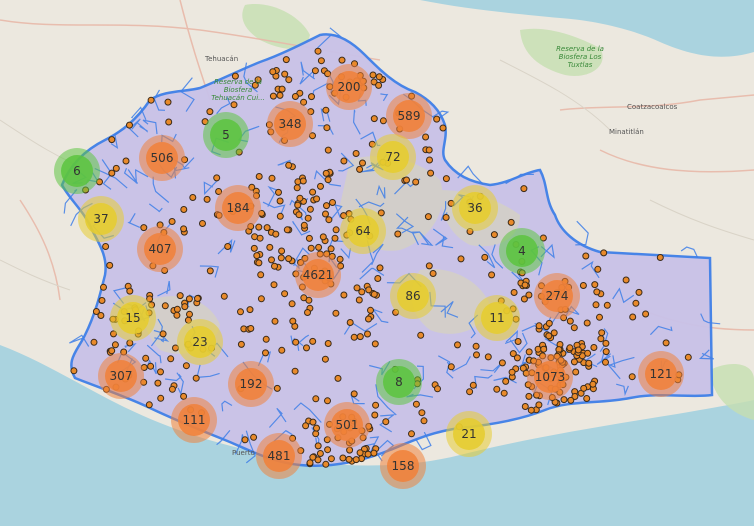 Image resolution: width=754 pixels, height=526 pixels. I want to click on cluster-marker: 274, so click(557, 296).